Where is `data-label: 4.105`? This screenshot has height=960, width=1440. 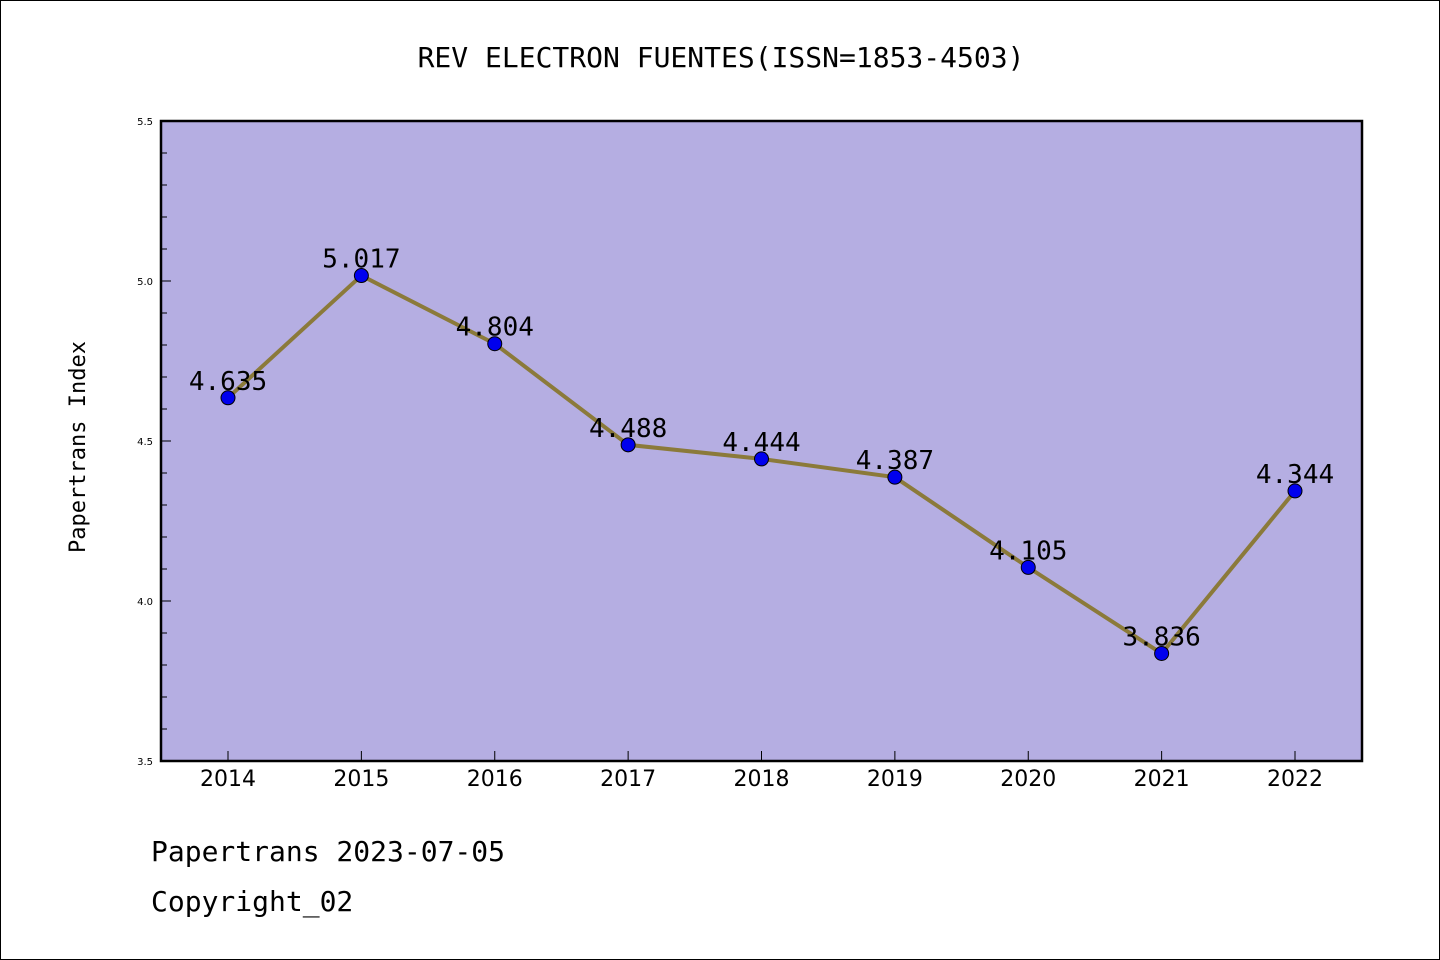 data-label: 4.105 is located at coordinates (1028, 551).